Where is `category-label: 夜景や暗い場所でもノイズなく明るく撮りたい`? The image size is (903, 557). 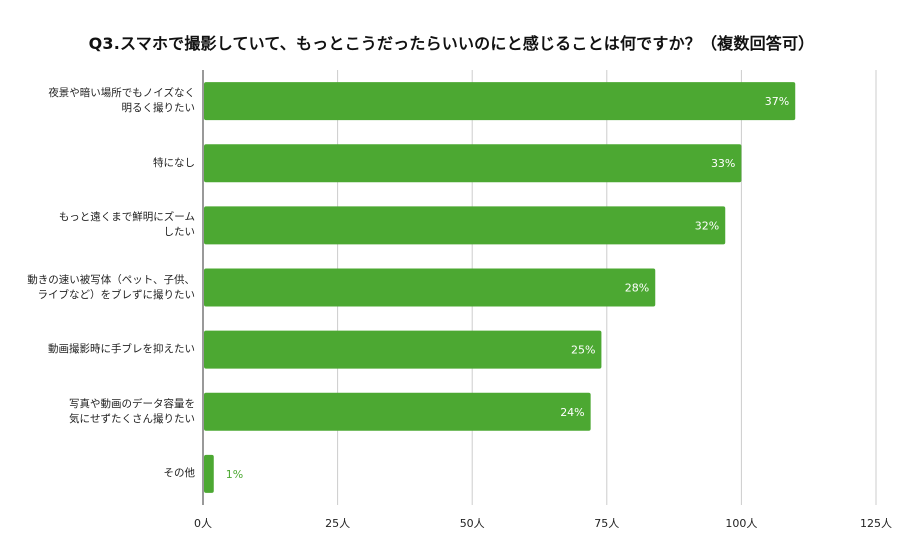
category-label: 夜景や暗い場所でもノイズなく明るく撮りたい is located at coordinates (97, 101).